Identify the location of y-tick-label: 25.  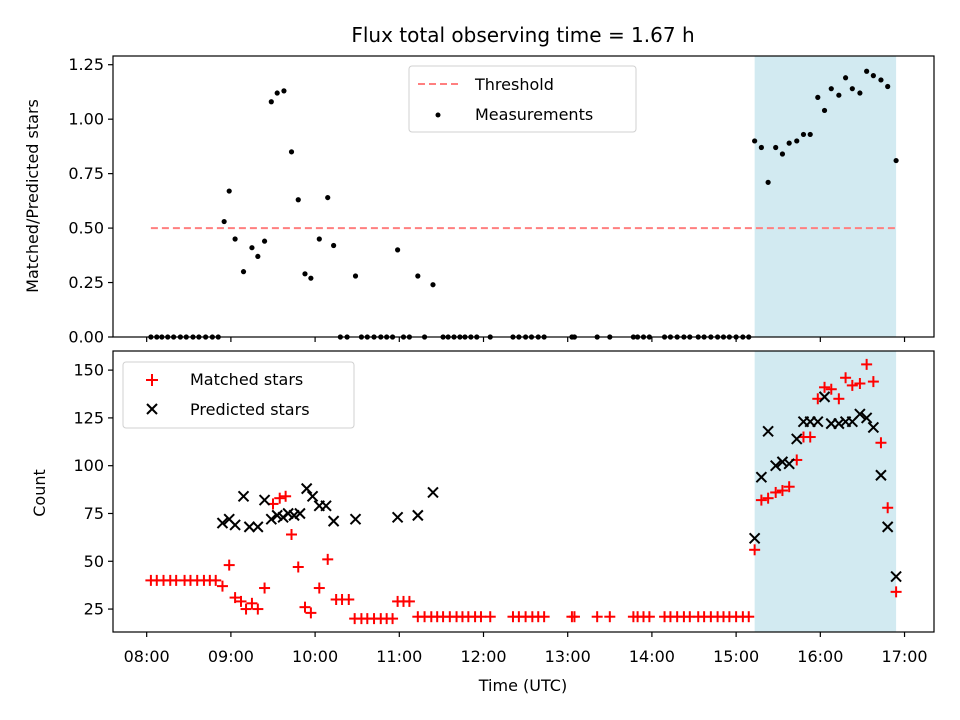
(94, 609).